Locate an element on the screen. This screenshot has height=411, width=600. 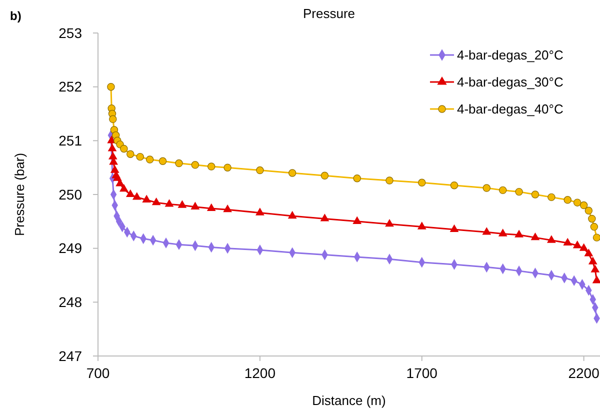
legend-label: 4-bar-degas_40°C is located at coordinates (510, 109).